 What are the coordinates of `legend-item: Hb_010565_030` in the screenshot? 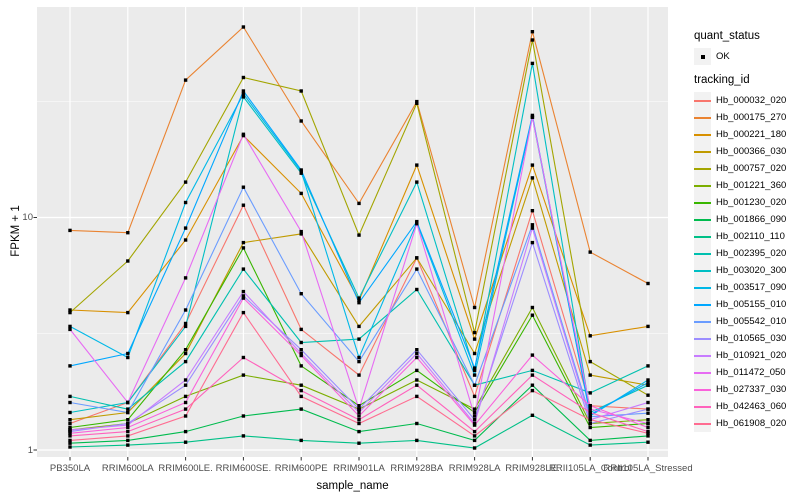 It's located at (740, 338).